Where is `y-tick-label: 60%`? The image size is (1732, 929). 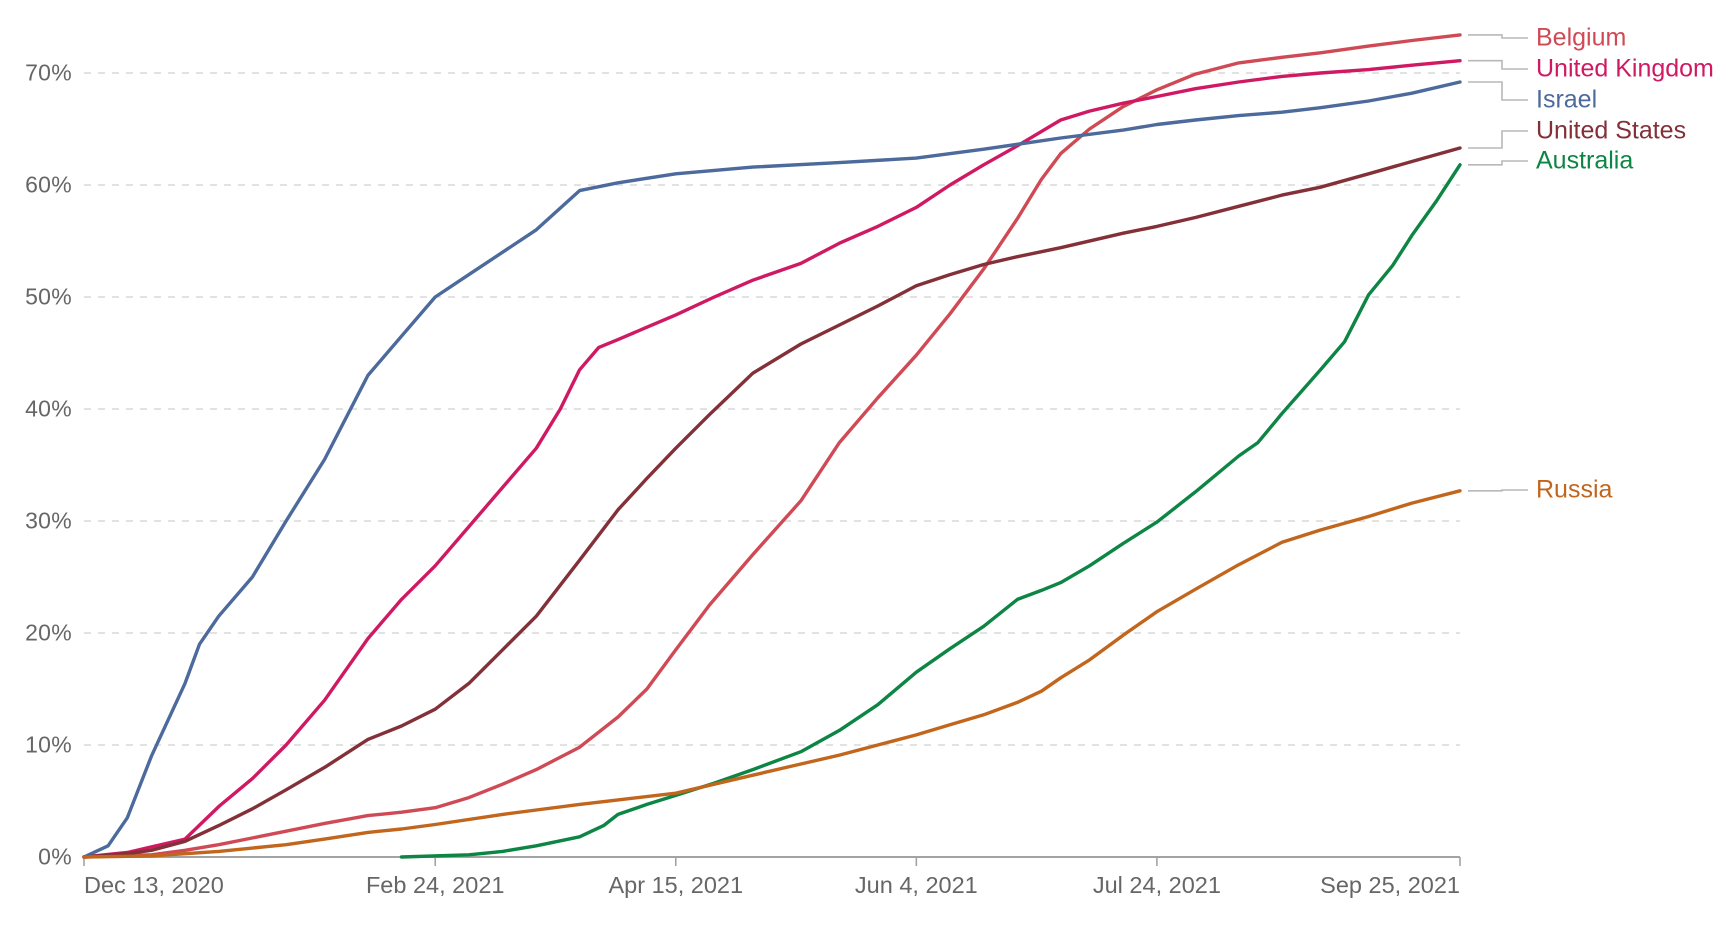
y-tick-label: 60% is located at coordinates (48, 184).